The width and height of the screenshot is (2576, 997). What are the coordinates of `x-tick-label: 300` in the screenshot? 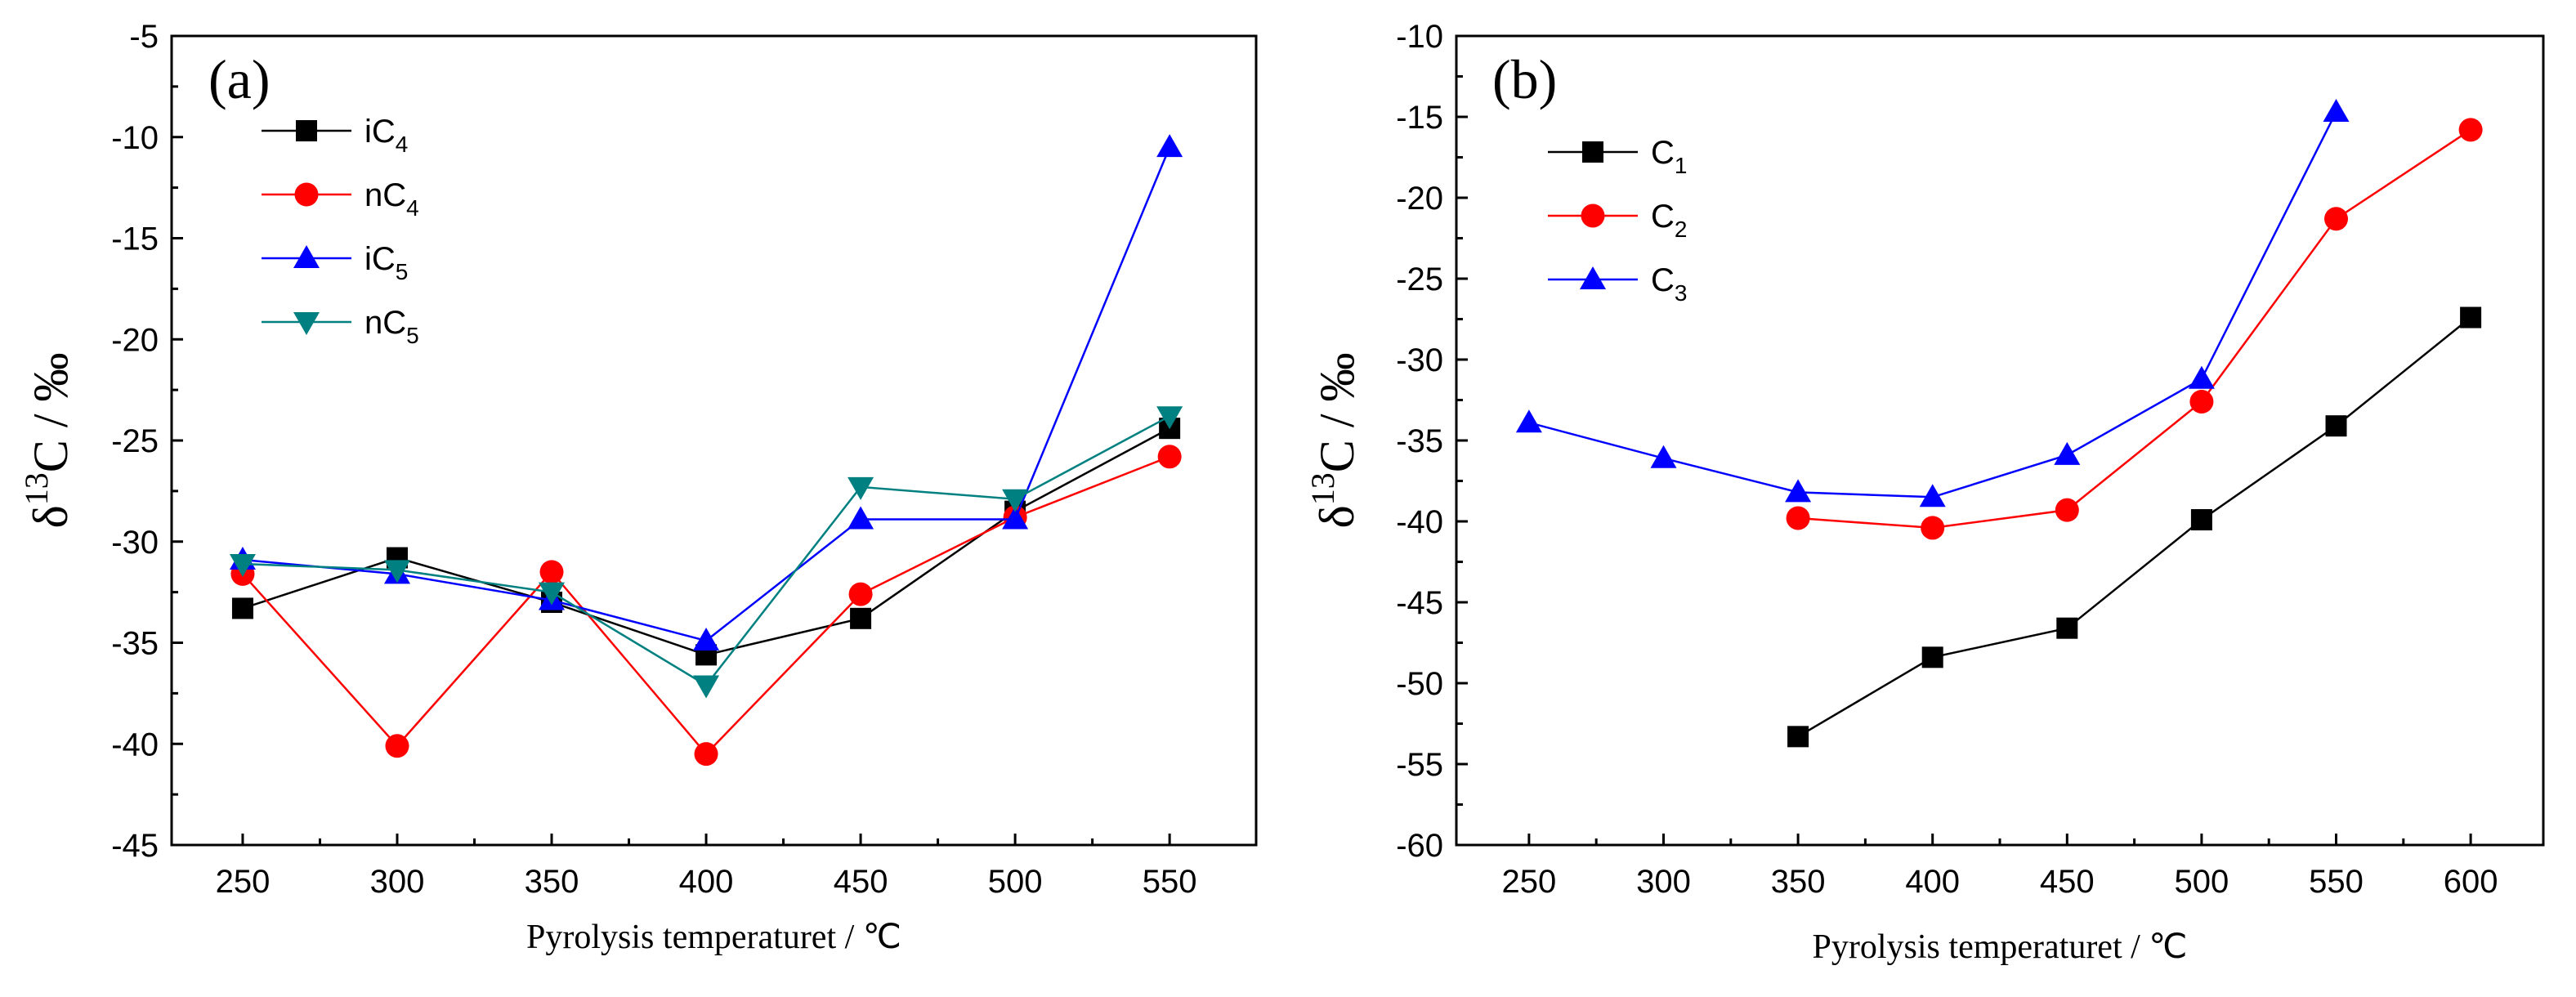 It's located at (1663, 882).